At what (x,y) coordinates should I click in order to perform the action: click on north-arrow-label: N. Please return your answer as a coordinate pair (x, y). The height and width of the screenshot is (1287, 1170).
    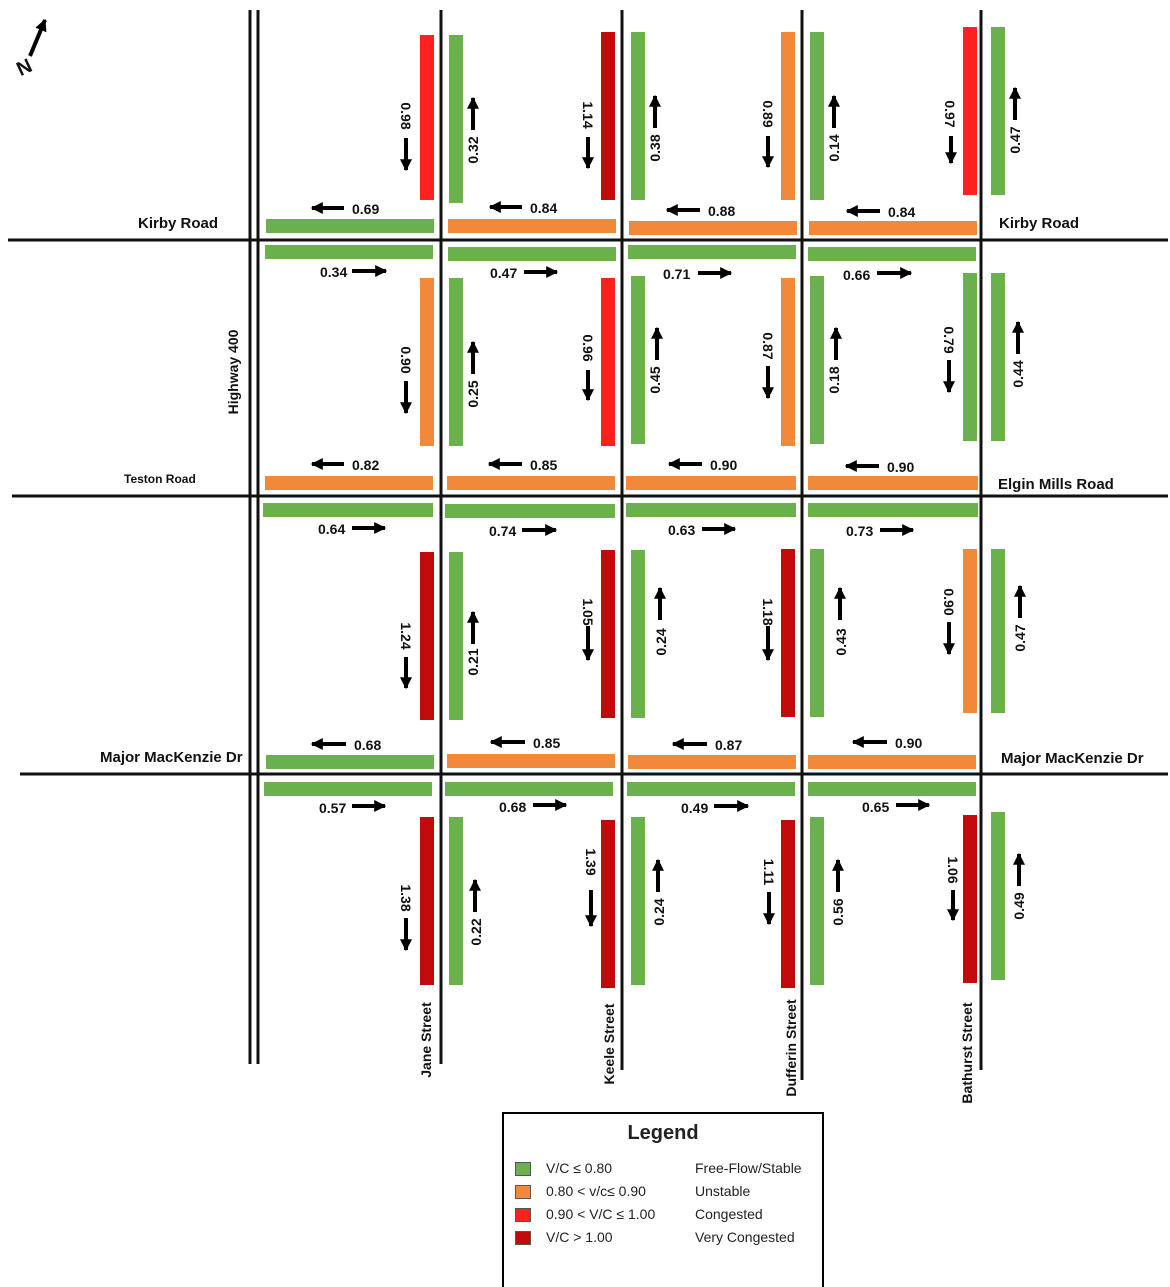
    Looking at the image, I should click on (24, 68).